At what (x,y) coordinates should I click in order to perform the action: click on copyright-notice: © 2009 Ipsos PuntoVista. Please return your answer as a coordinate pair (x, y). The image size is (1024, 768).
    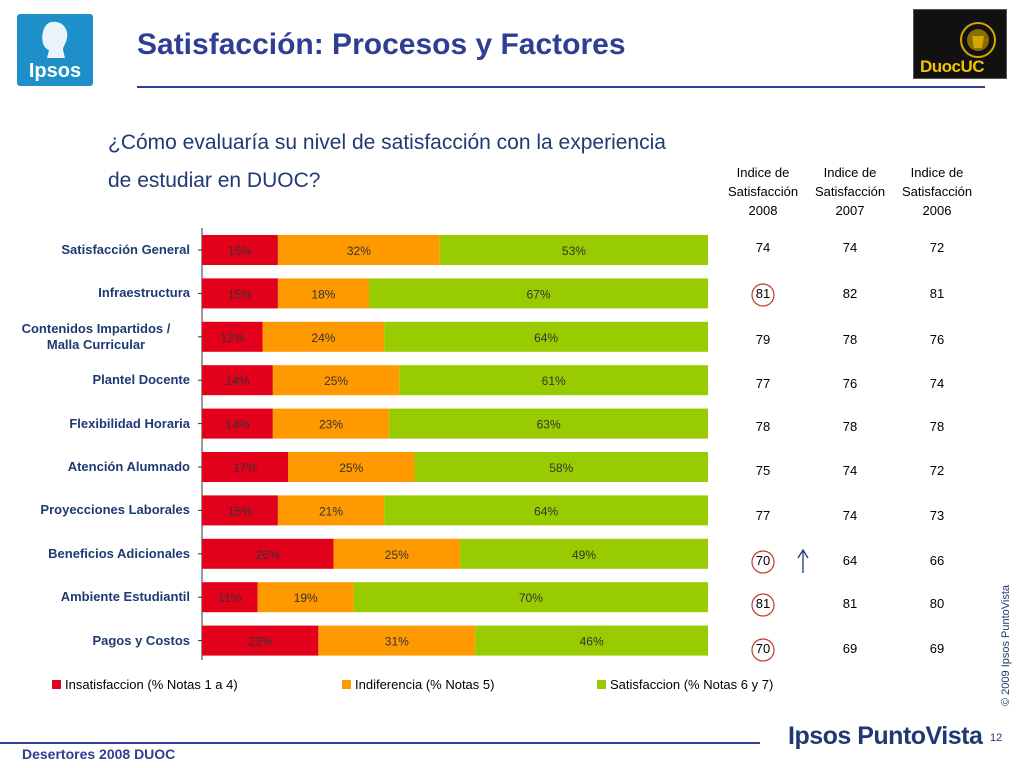
    Looking at the image, I should click on (1006, 645).